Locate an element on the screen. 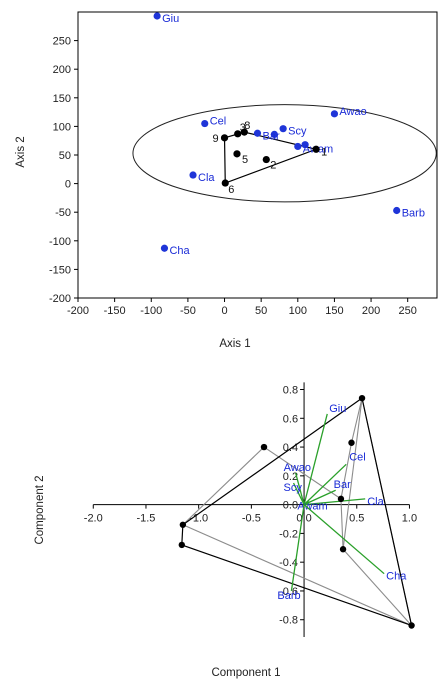  loading-label: Barb is located at coordinates (288, 596).